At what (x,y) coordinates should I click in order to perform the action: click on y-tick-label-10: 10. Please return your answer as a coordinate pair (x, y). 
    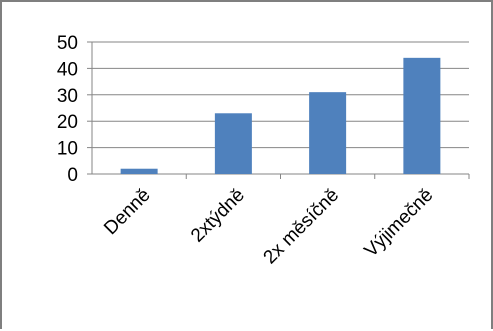
    Looking at the image, I should click on (67, 149).